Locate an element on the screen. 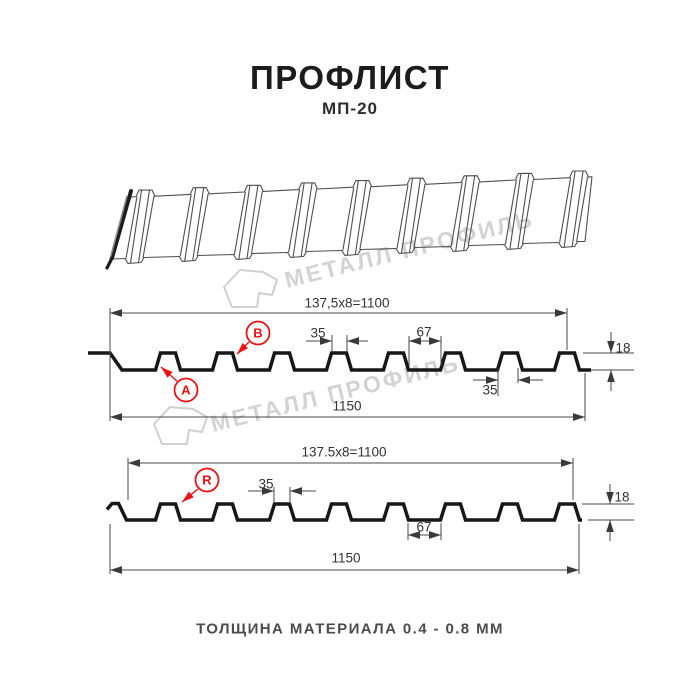 The height and width of the screenshot is (700, 700). page-title: ПРОФЛИСТ is located at coordinates (350, 77).